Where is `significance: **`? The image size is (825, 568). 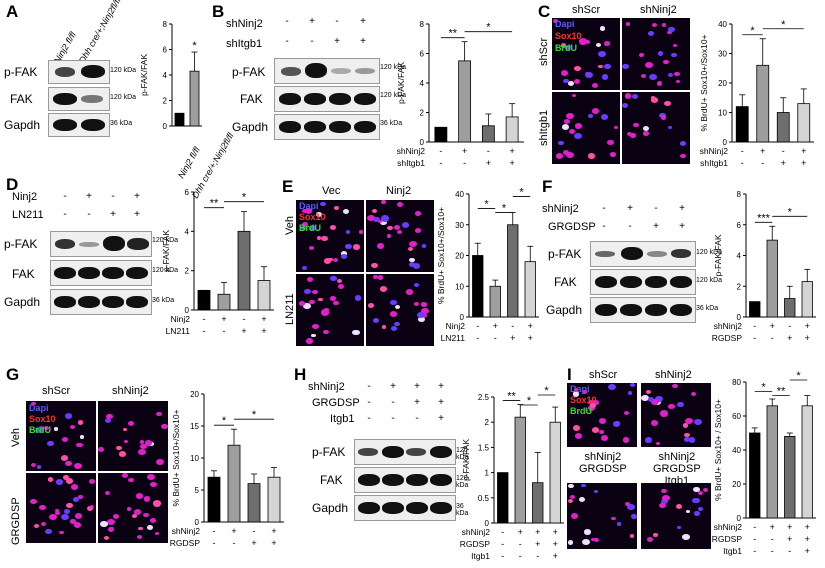
significance: ** is located at coordinates (511, 397).